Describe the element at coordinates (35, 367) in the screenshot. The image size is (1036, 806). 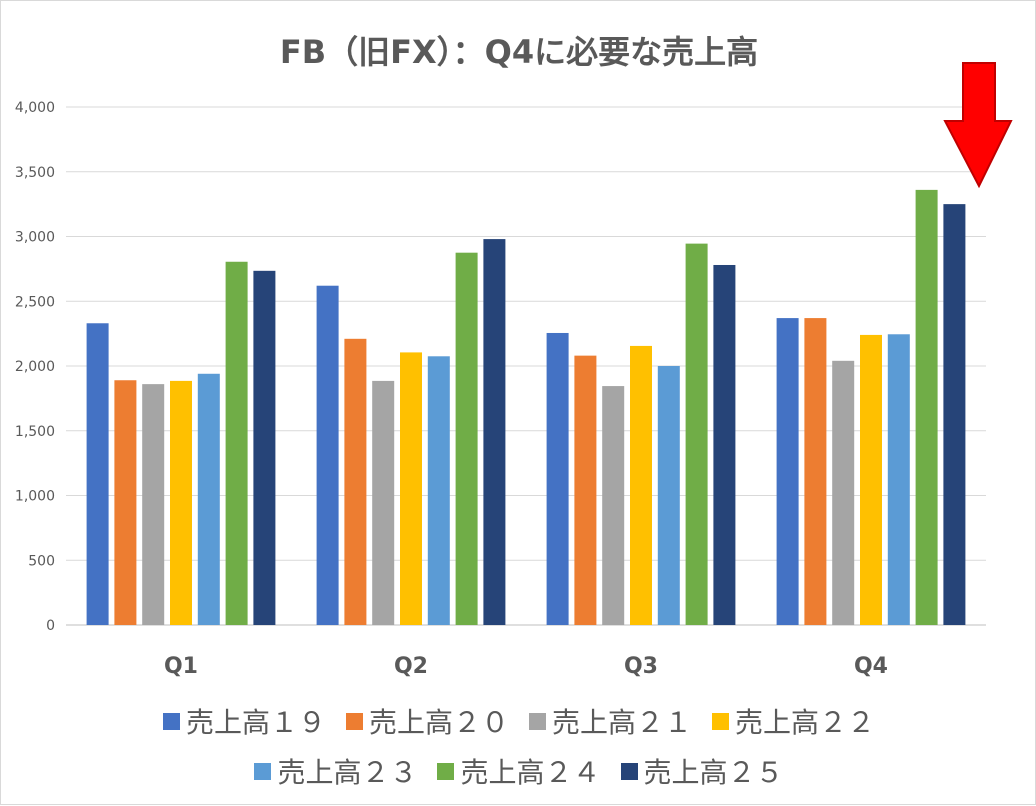
I see `y-tick-label: 2,000` at that location.